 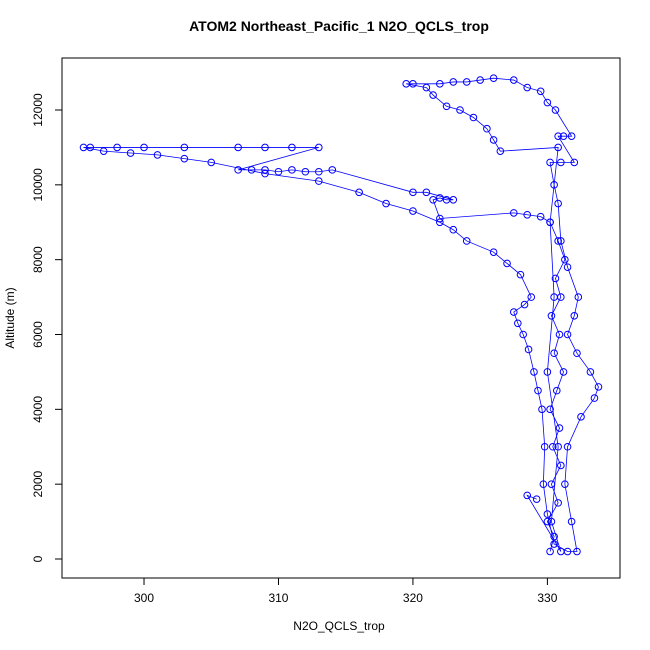 What do you see at coordinates (38, 334) in the screenshot?
I see `y-tick-label: 6000` at bounding box center [38, 334].